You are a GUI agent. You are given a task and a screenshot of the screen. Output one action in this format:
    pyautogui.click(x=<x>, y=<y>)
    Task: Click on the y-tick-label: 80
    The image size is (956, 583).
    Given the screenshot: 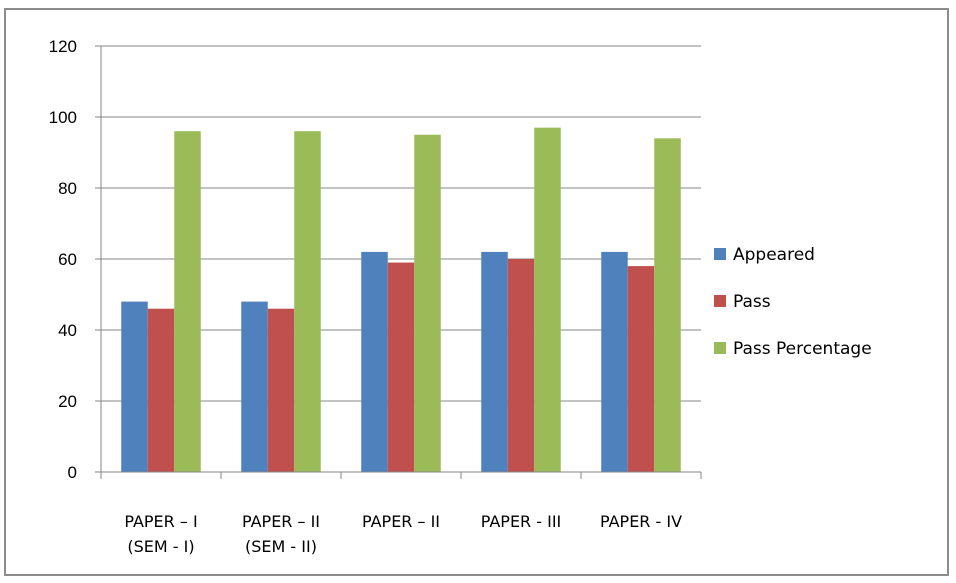 What is the action you would take?
    pyautogui.click(x=67, y=188)
    